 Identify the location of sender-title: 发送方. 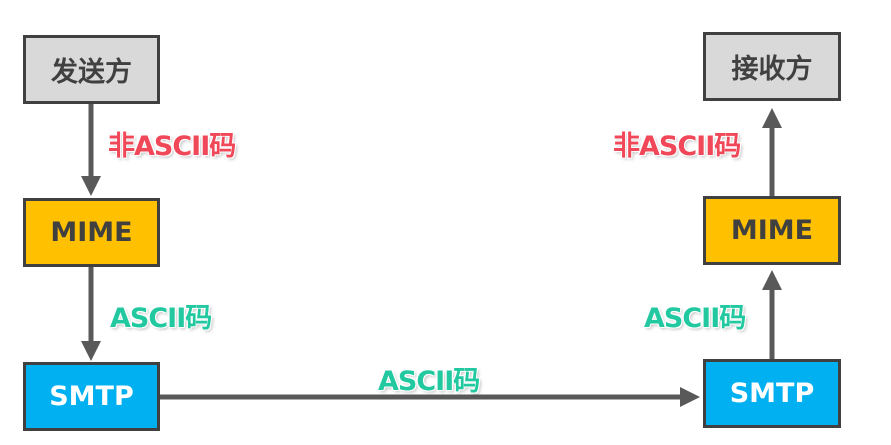
(91, 72).